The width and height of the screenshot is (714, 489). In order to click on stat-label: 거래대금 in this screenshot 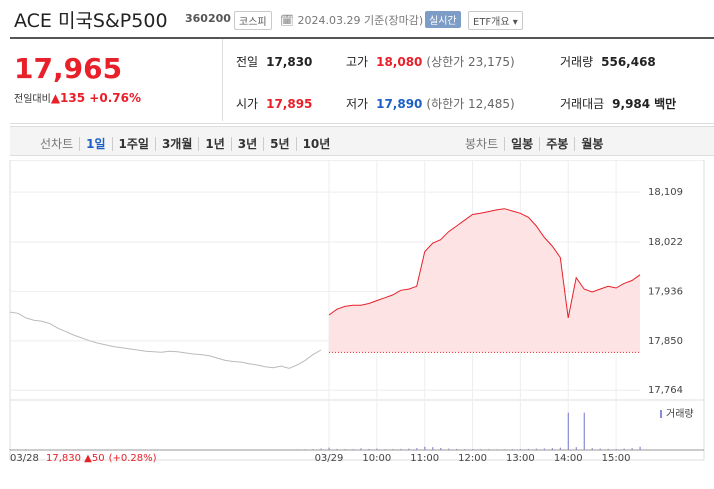, I will do `click(582, 104)`.